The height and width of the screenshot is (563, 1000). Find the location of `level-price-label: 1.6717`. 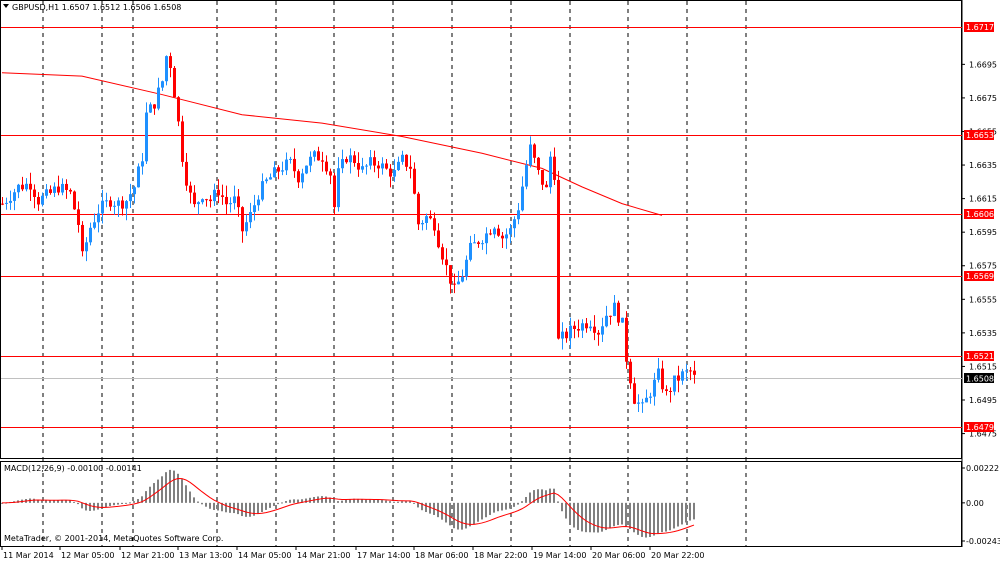

level-price-label: 1.6717 is located at coordinates (980, 27).